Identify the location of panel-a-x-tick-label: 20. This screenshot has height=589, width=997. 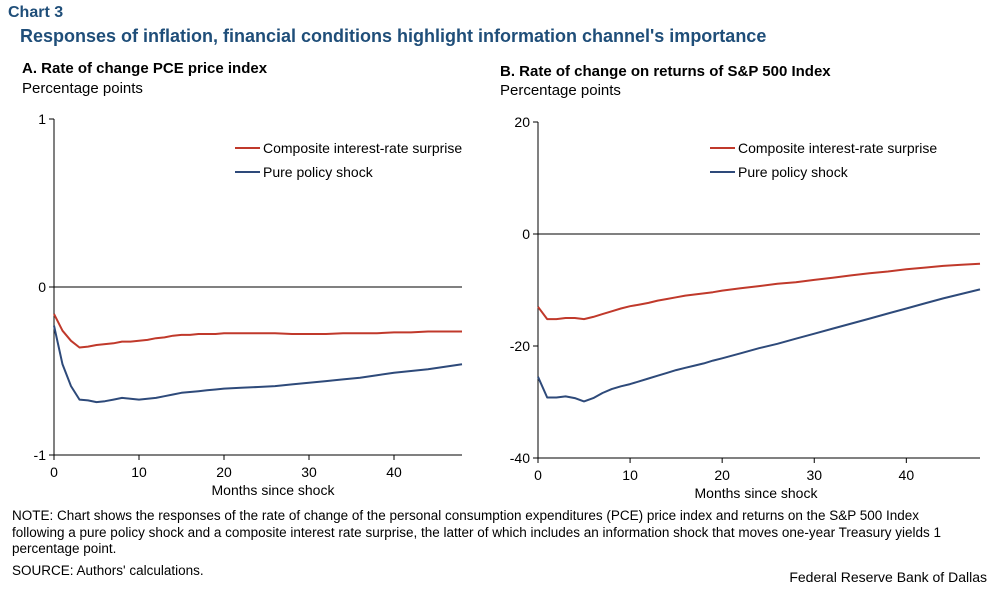
(224, 472).